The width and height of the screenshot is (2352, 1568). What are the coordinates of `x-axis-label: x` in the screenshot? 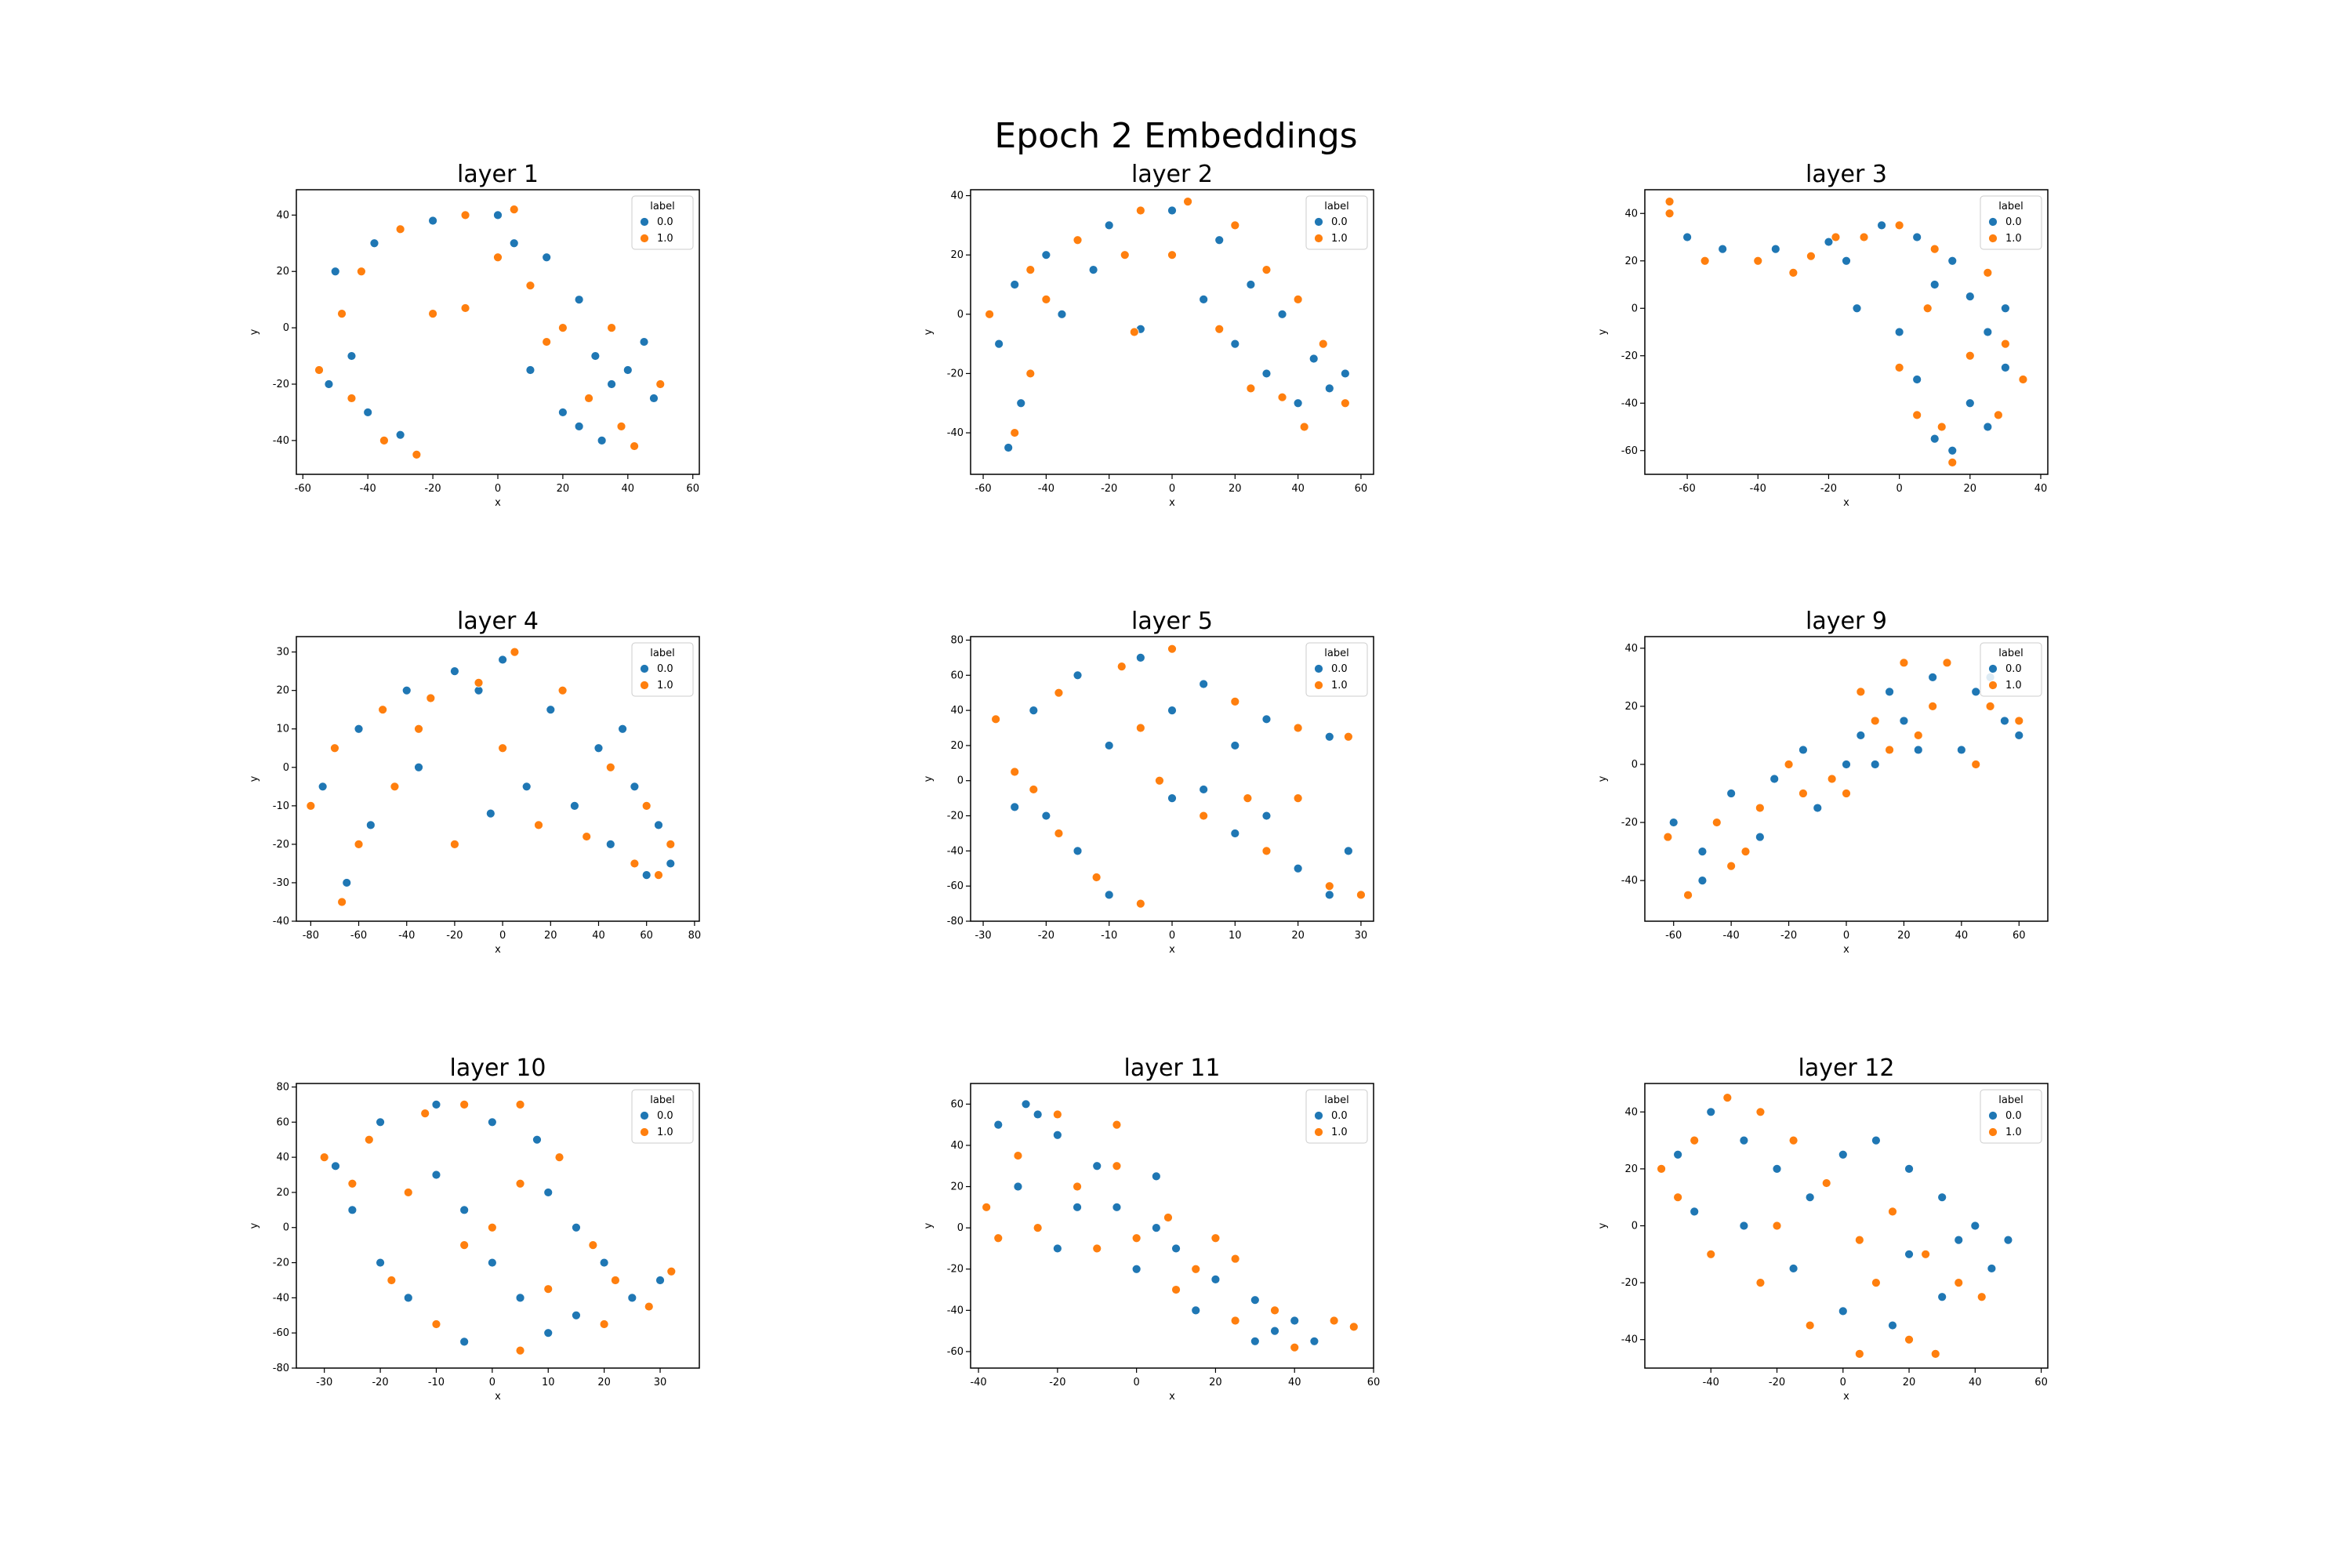 It's located at (498, 503).